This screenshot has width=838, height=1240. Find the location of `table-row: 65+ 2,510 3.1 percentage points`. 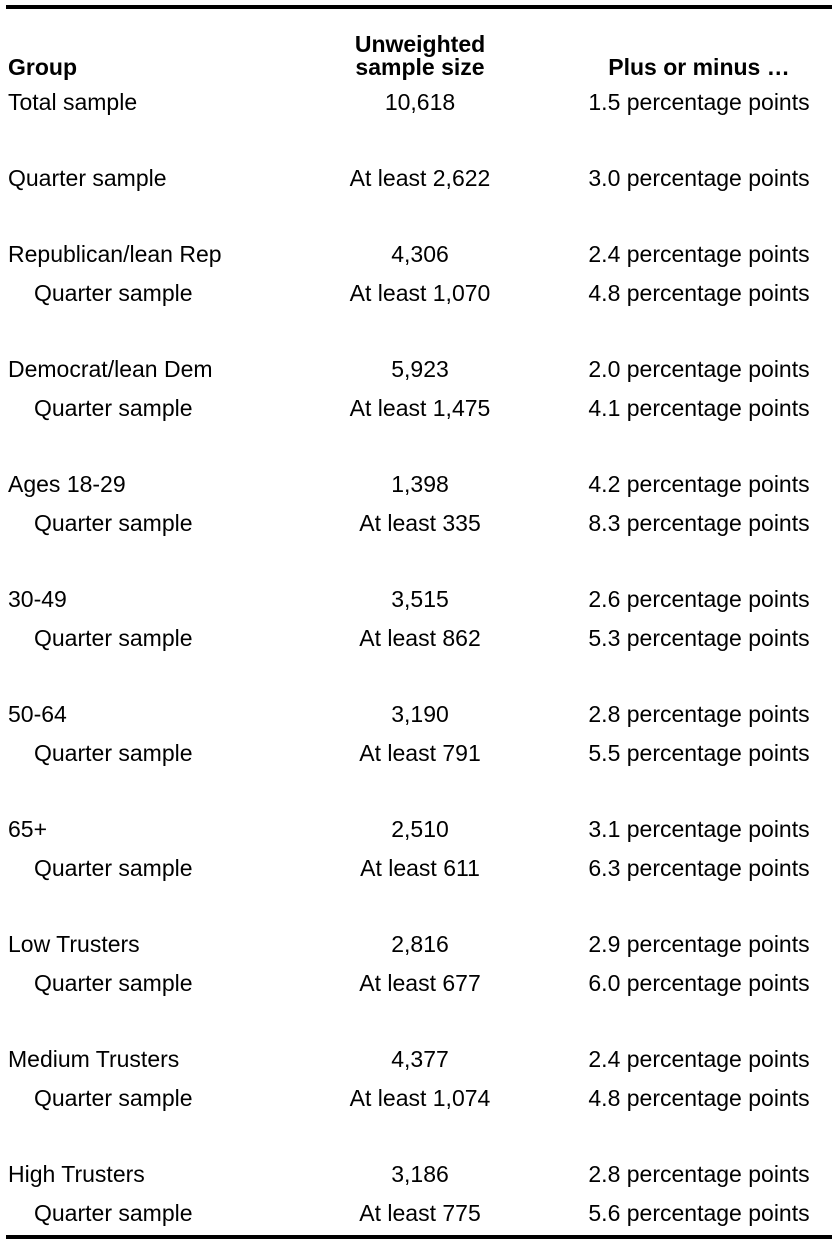

table-row: 65+ 2,510 3.1 percentage points is located at coordinates (419, 829).